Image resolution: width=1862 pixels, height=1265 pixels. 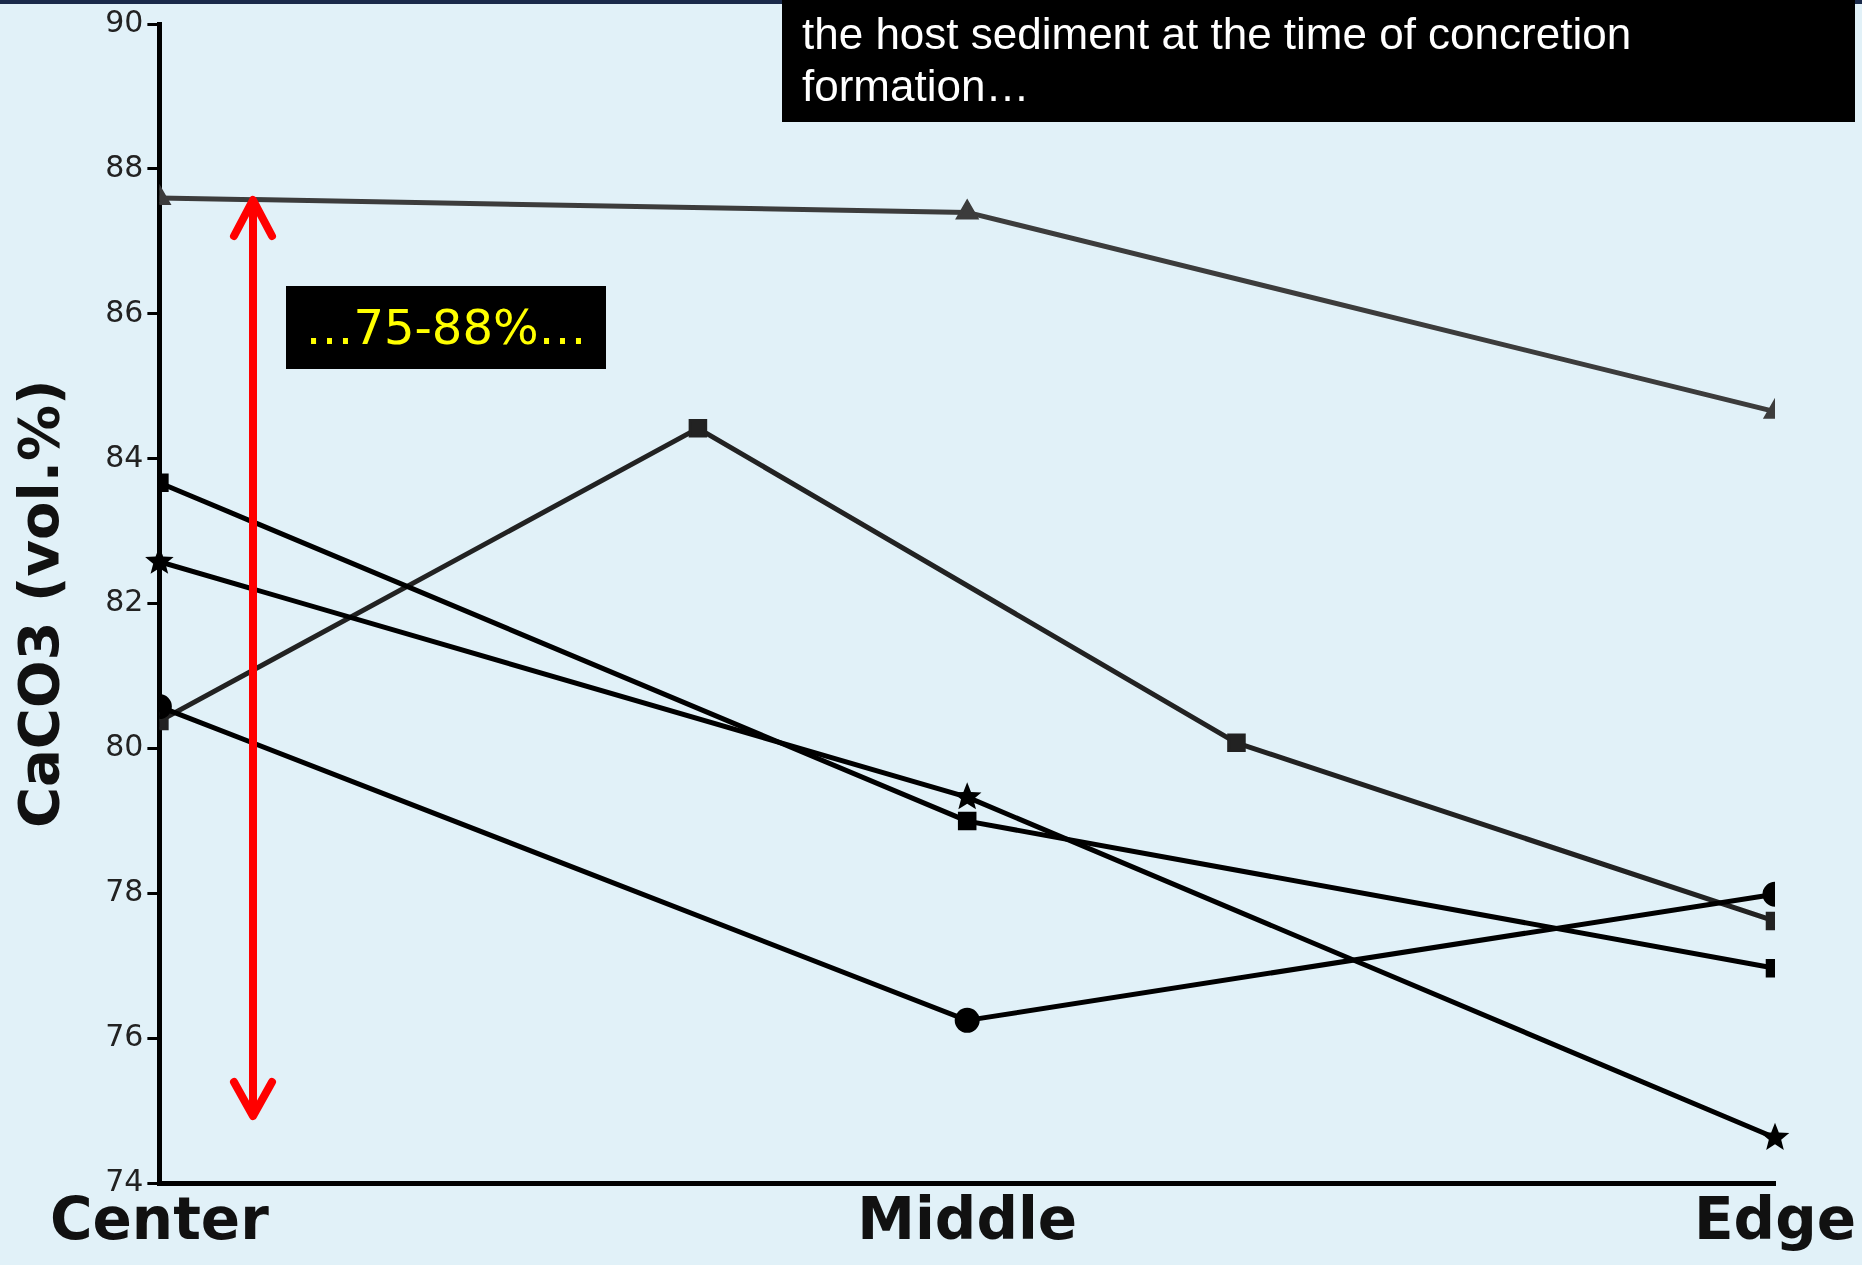 What do you see at coordinates (124, 456) in the screenshot?
I see `y-tick-label: 84` at bounding box center [124, 456].